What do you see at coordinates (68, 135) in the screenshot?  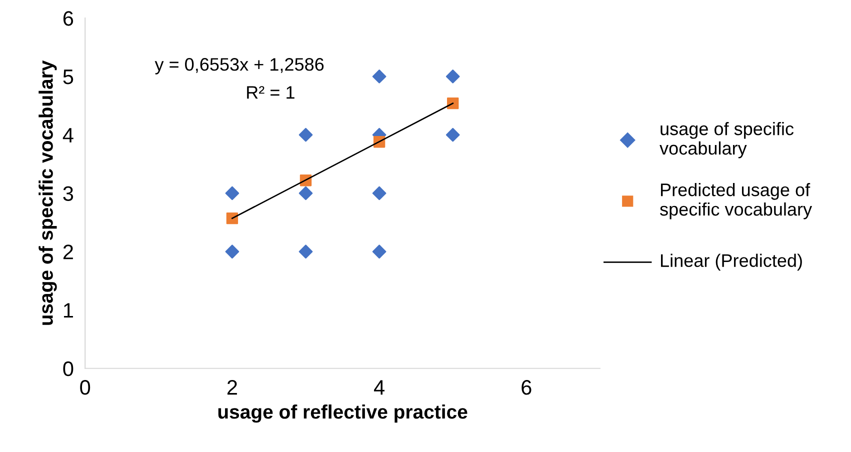 I see `y-tick-label: 4` at bounding box center [68, 135].